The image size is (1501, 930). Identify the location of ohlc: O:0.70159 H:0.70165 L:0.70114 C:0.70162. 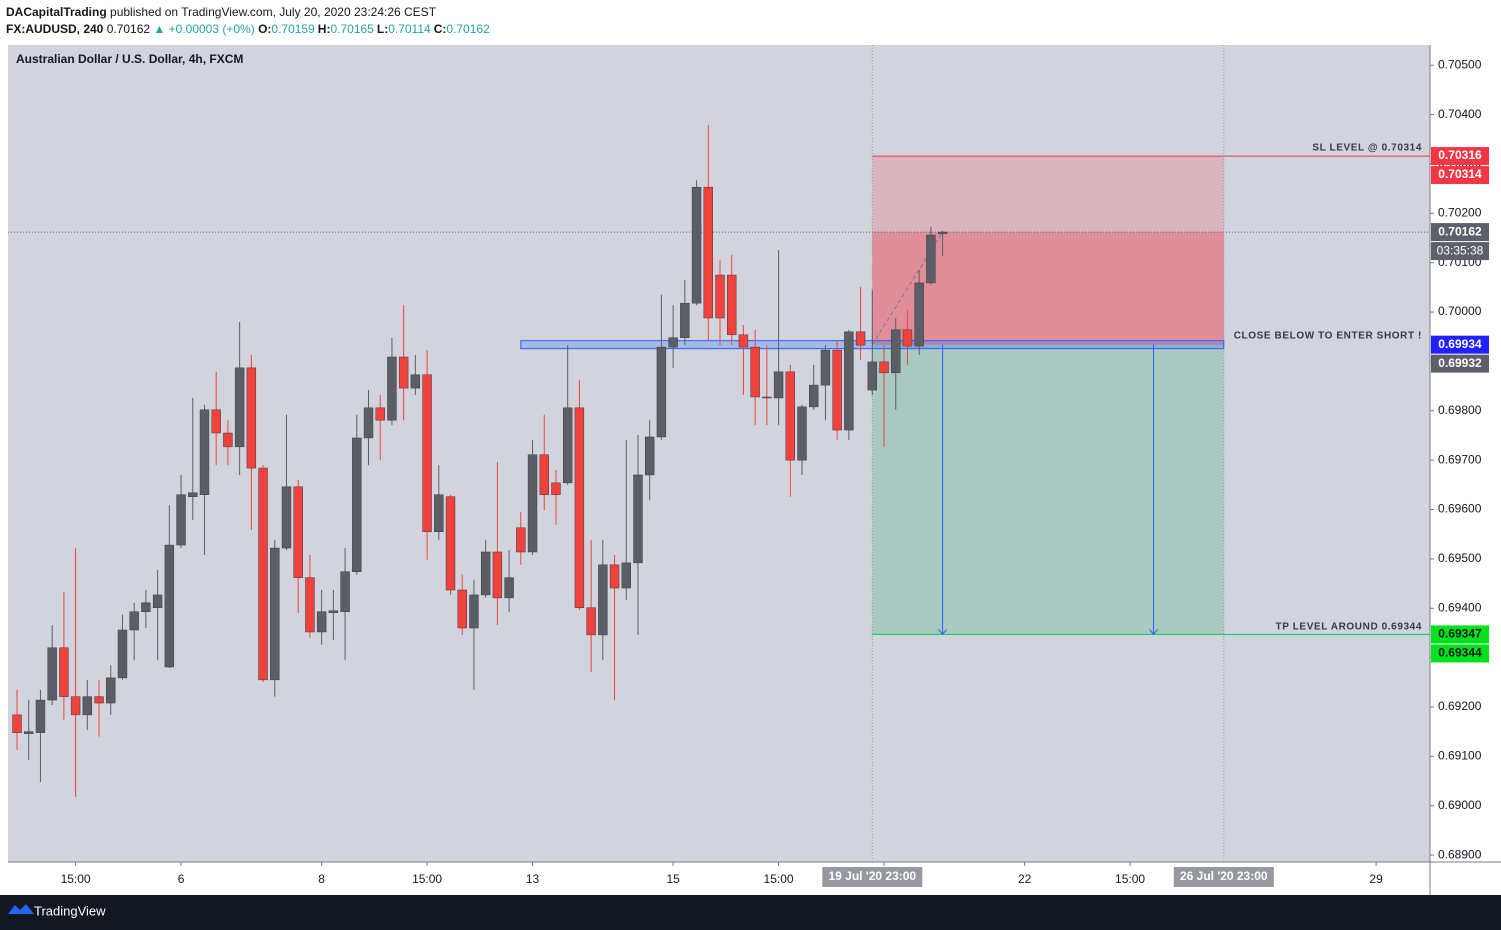
(375, 29).